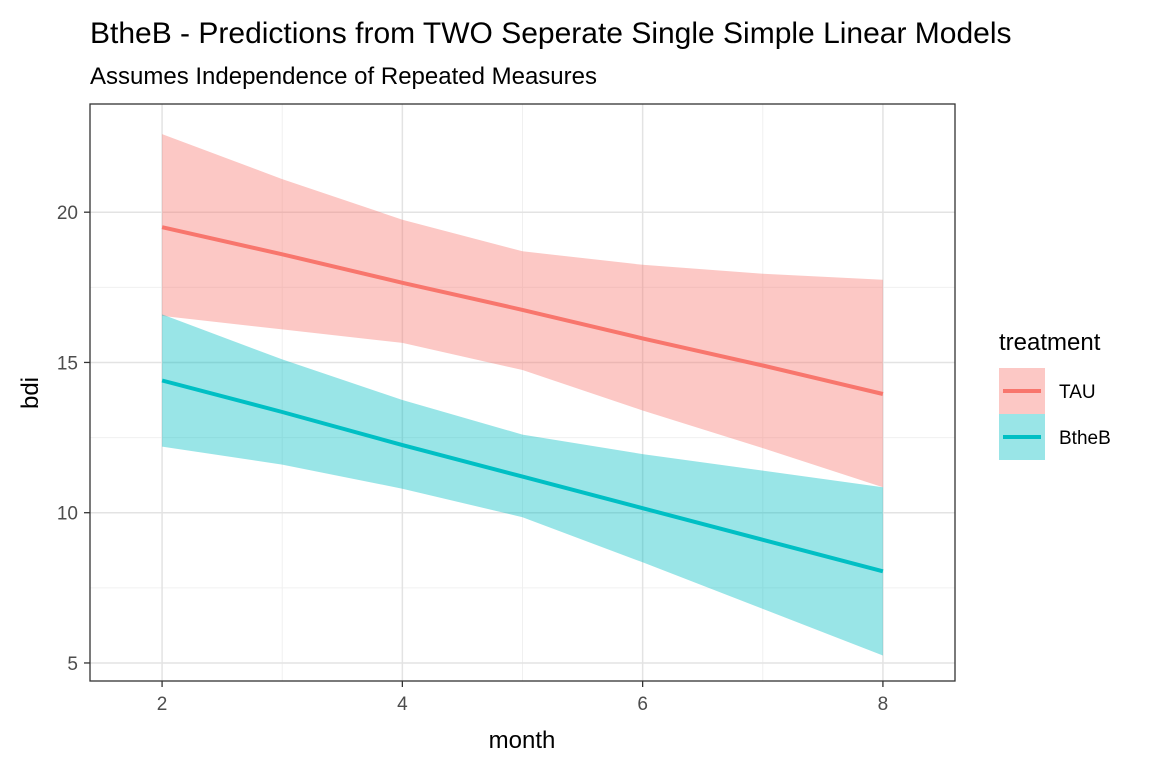 The height and width of the screenshot is (768, 1152). Describe the element at coordinates (522, 740) in the screenshot. I see `x-axis-title: month` at that location.